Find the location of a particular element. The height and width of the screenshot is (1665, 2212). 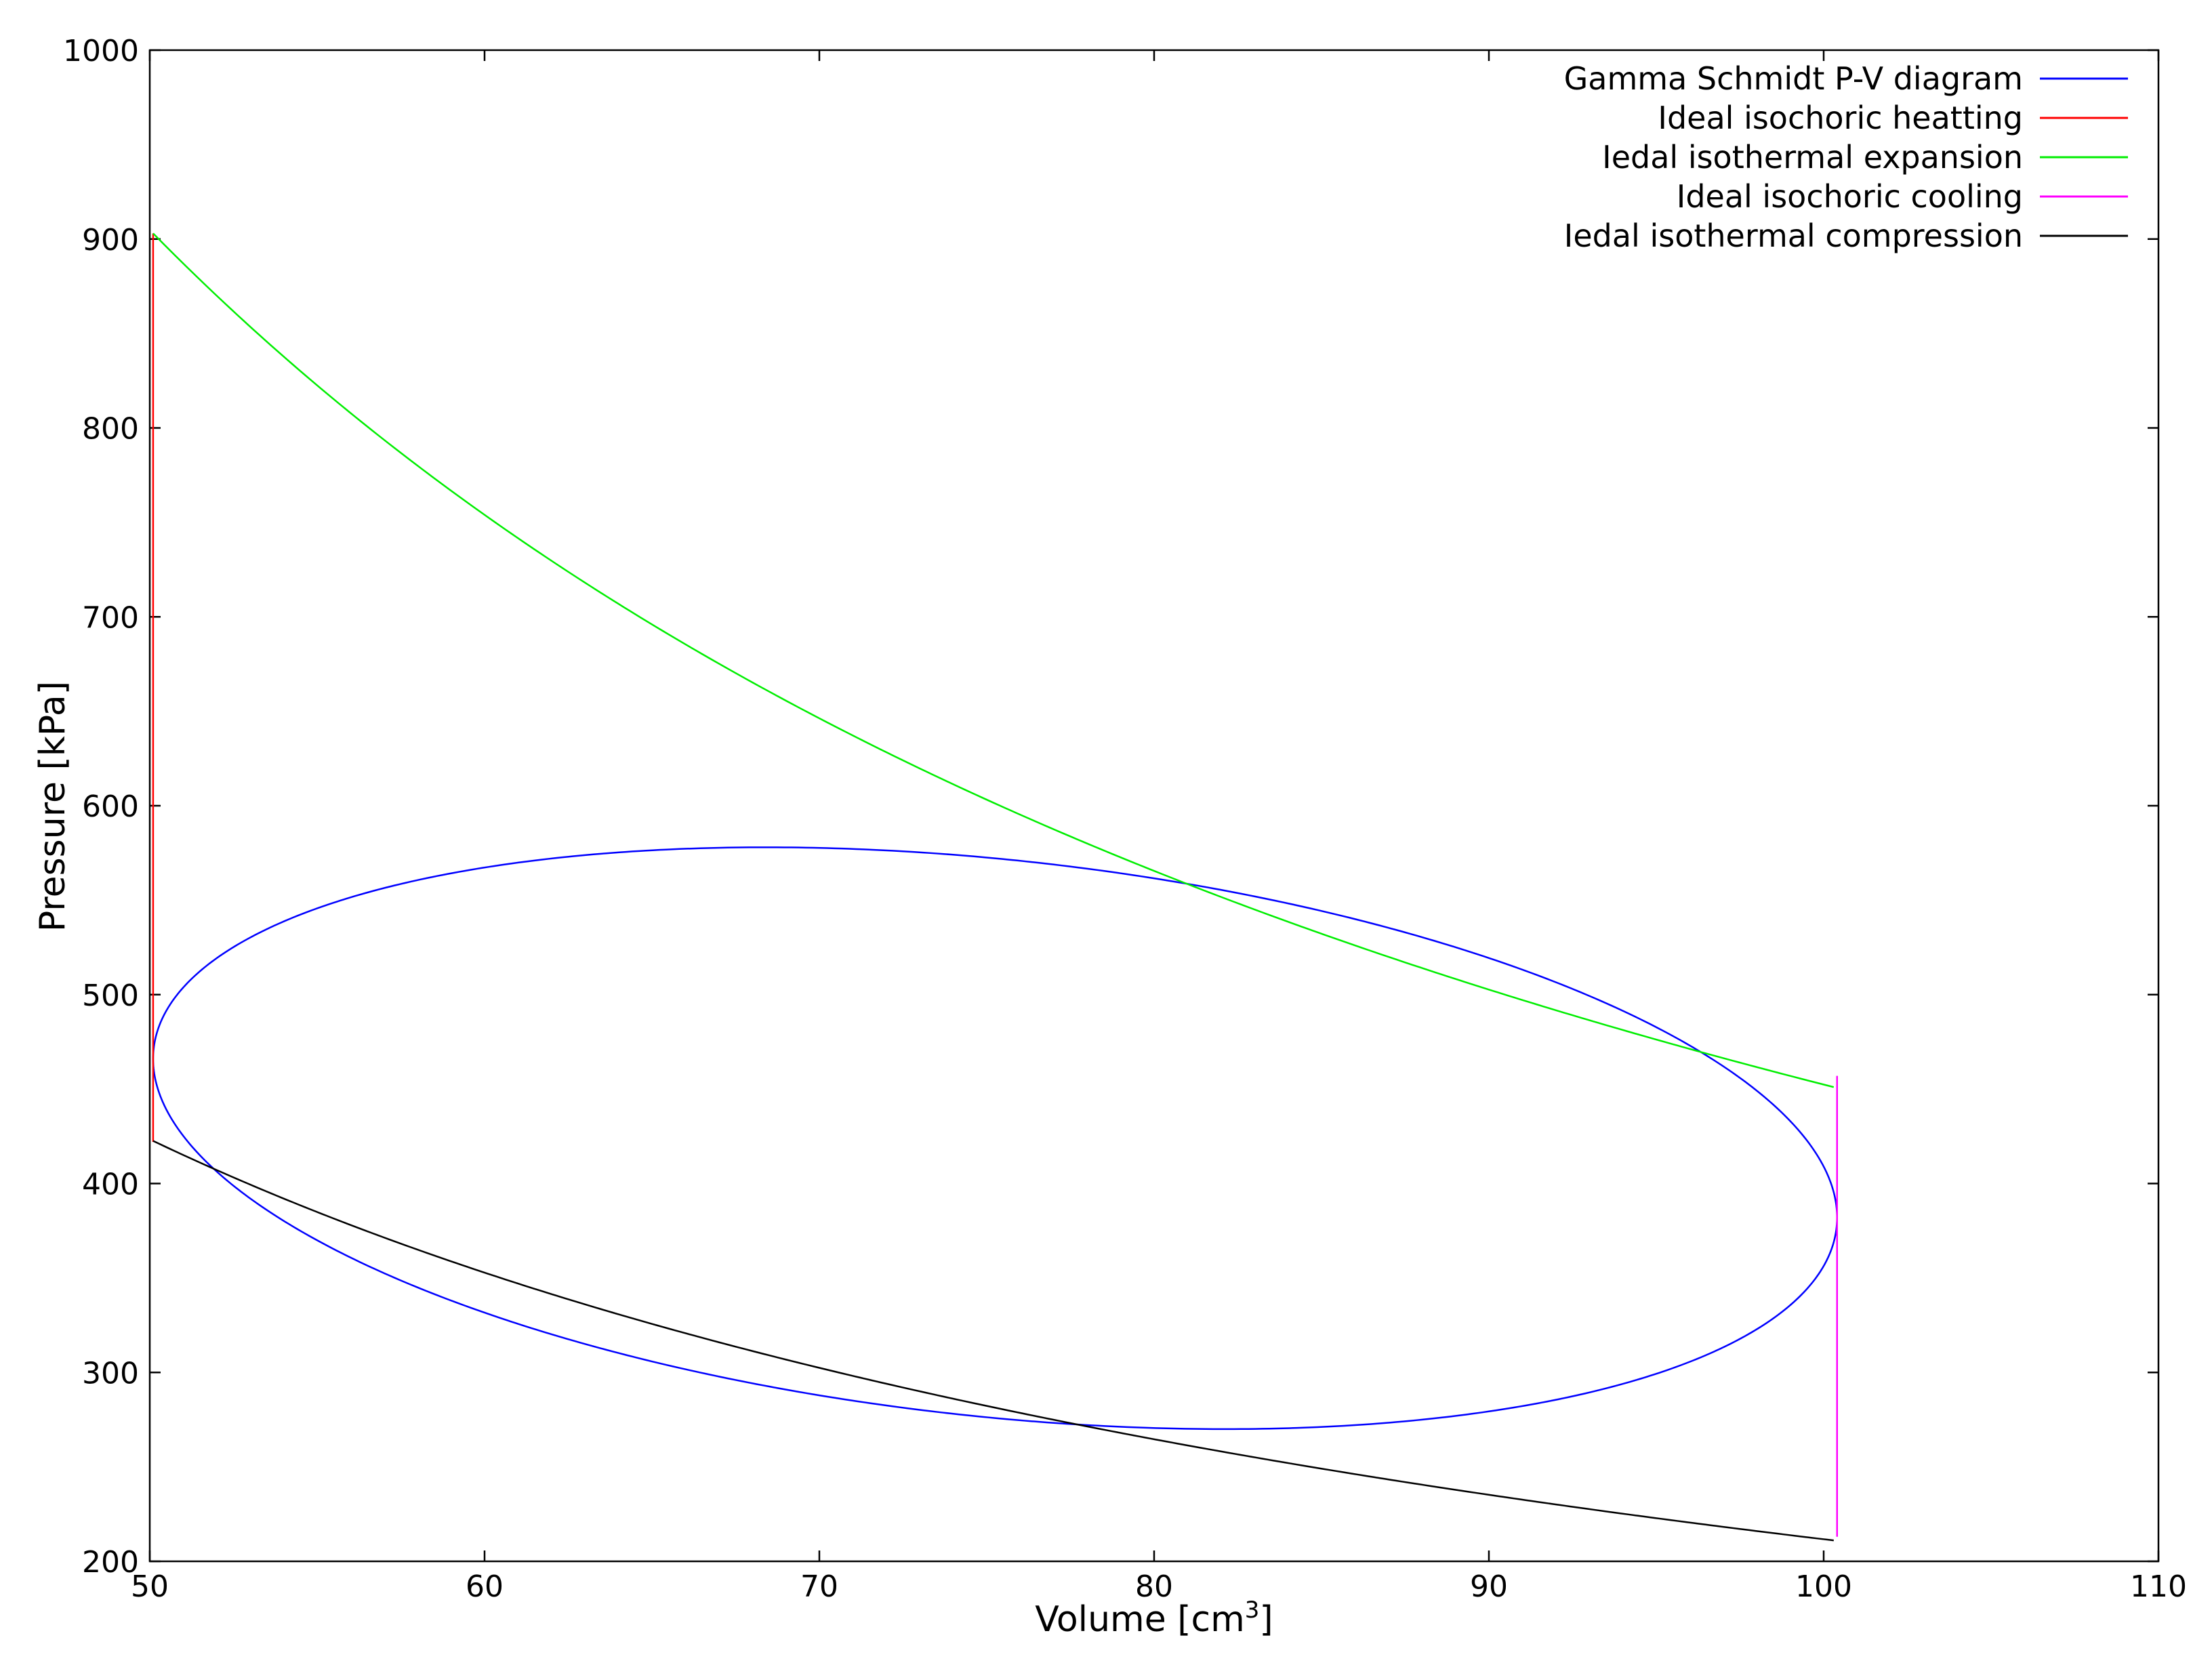

legend-label: Iedal isothermal compression is located at coordinates (1794, 236).